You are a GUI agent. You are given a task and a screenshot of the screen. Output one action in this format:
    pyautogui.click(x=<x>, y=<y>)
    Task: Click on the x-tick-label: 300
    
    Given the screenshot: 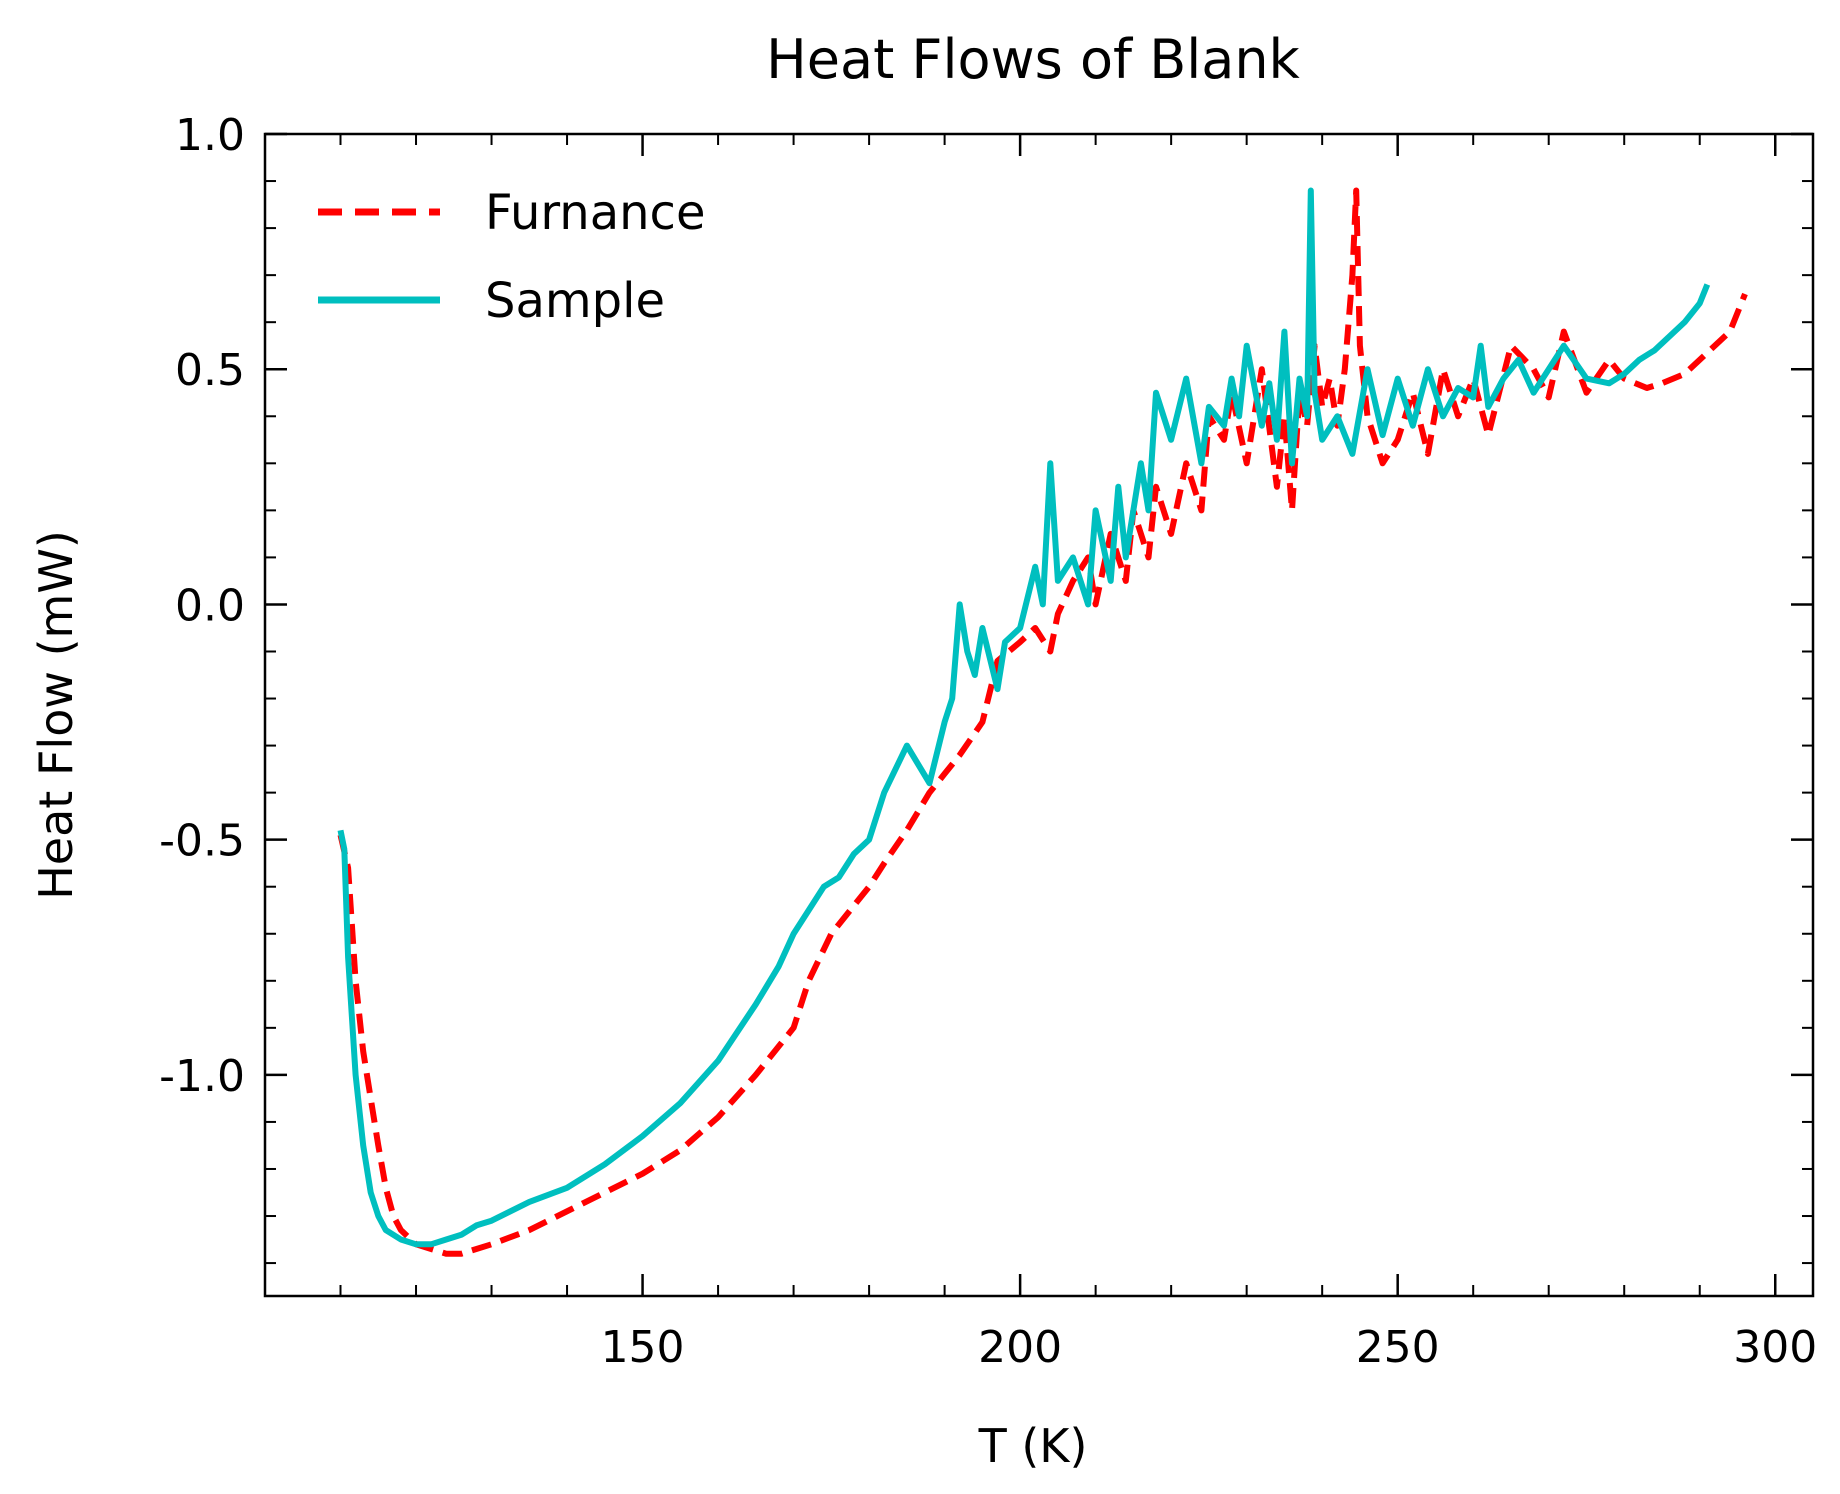 What is the action you would take?
    pyautogui.click(x=1775, y=1347)
    